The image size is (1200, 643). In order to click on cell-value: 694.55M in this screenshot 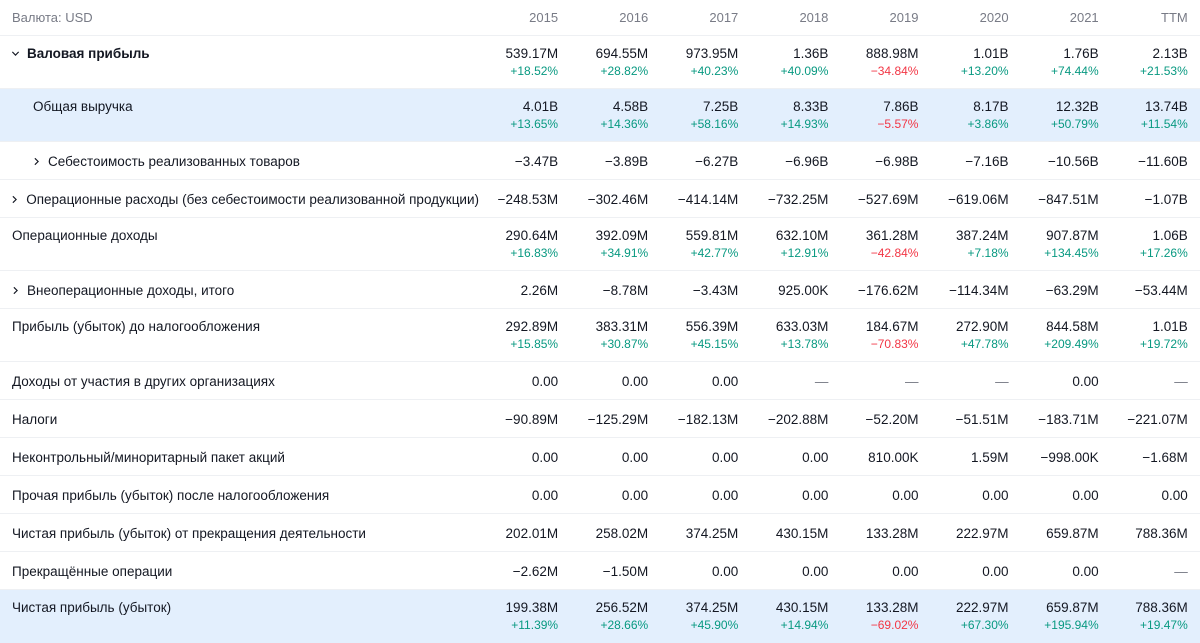, I will do `click(622, 53)`.